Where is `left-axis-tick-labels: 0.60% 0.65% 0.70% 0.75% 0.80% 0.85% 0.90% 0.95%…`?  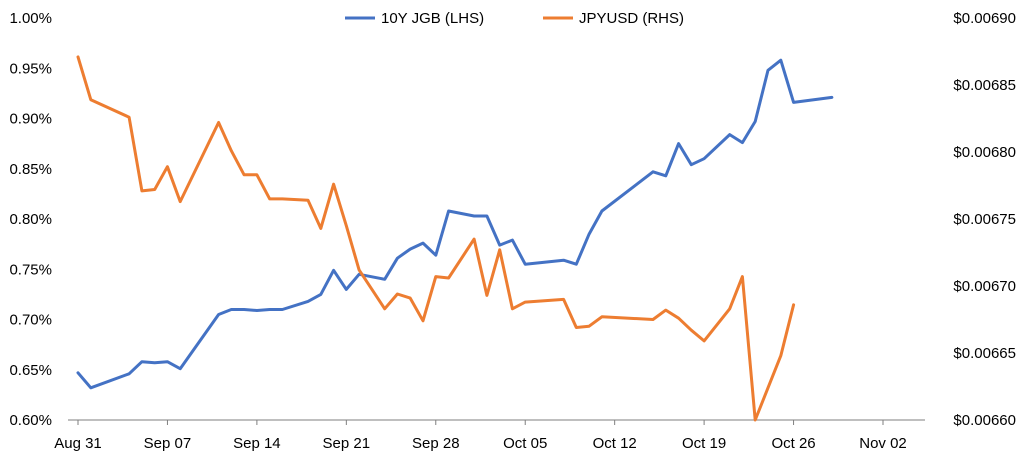
left-axis-tick-labels: 0.60% 0.65% 0.70% 0.75% 0.80% 0.85% 0.90% 0.95%… is located at coordinates (30, 219).